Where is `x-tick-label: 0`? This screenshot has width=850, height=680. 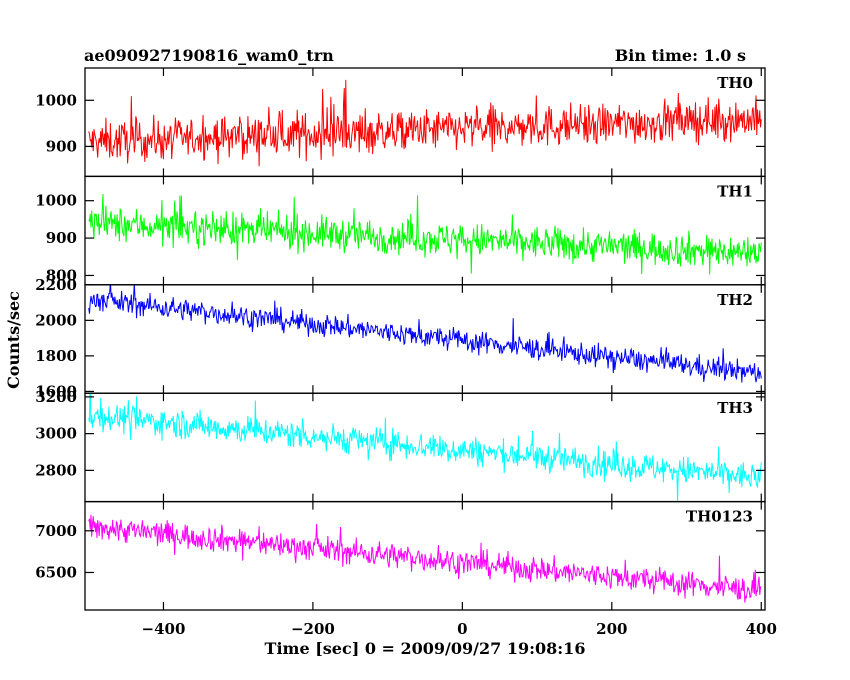
x-tick-label: 0 is located at coordinates (462, 629).